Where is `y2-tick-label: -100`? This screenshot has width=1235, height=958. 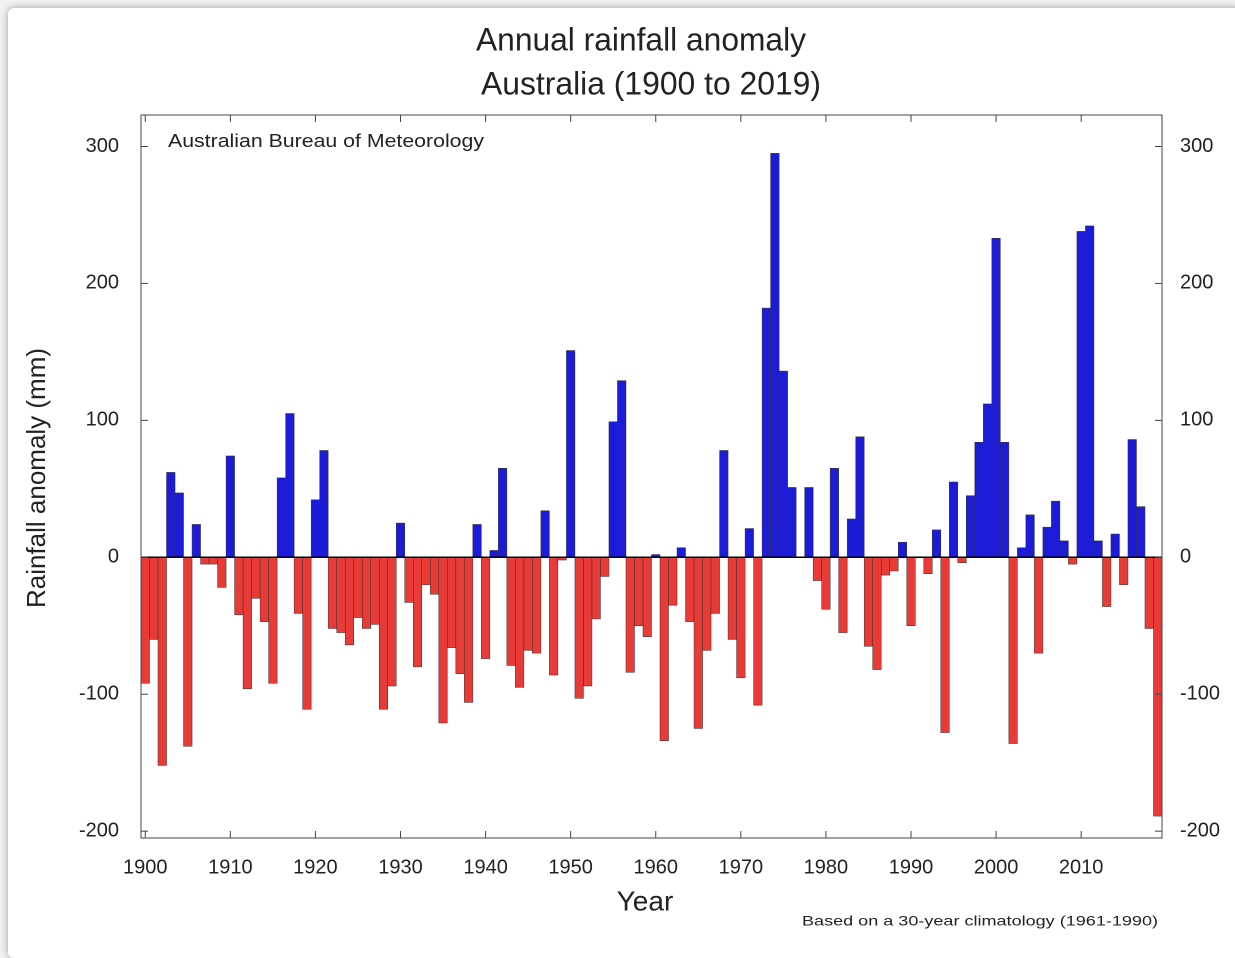
y2-tick-label: -100 is located at coordinates (1200, 694).